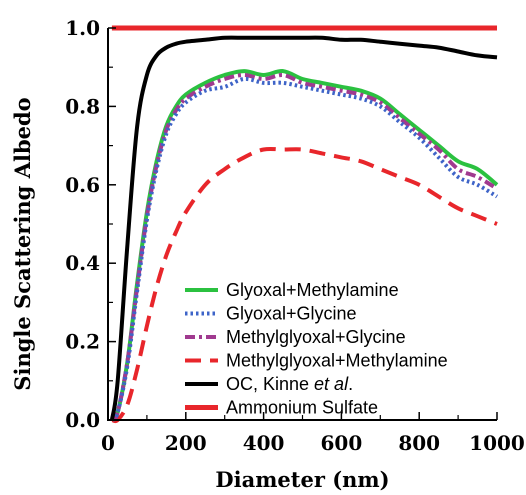  Describe the element at coordinates (302, 408) in the screenshot. I see `legend-label-5: Ammonium Sulfate` at that location.